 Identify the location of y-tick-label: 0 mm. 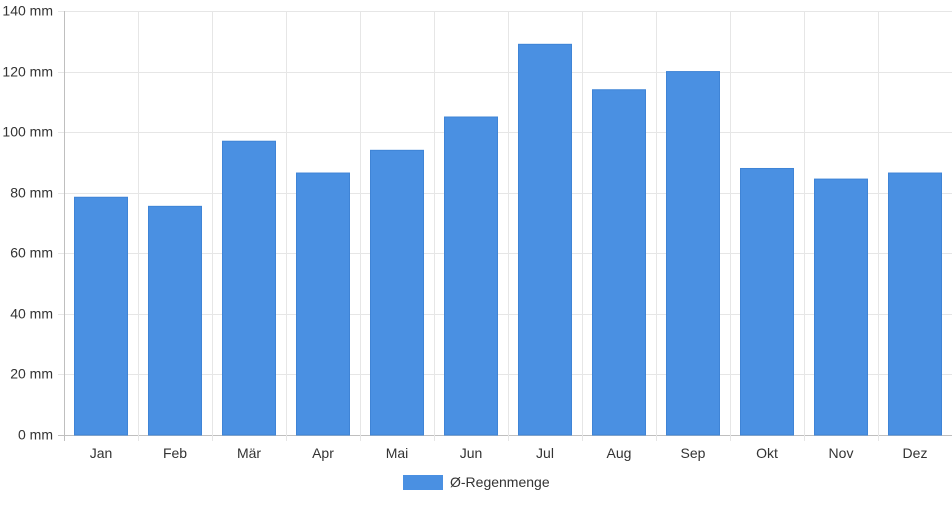
(35, 435).